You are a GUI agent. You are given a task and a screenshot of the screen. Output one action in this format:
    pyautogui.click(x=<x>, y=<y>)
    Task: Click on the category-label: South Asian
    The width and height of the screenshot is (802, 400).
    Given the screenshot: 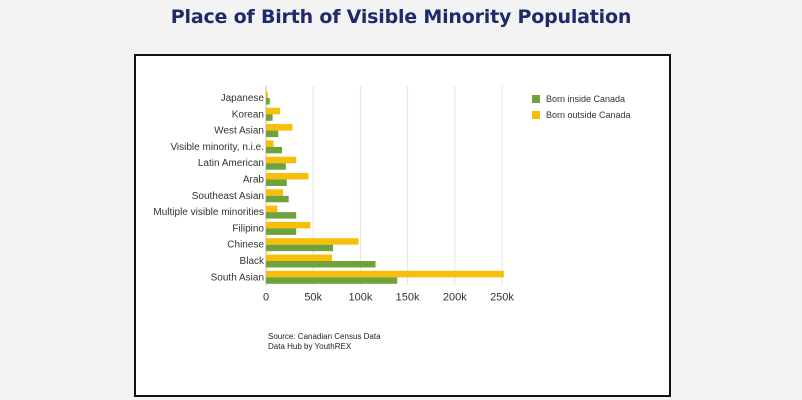 What is the action you would take?
    pyautogui.click(x=237, y=277)
    